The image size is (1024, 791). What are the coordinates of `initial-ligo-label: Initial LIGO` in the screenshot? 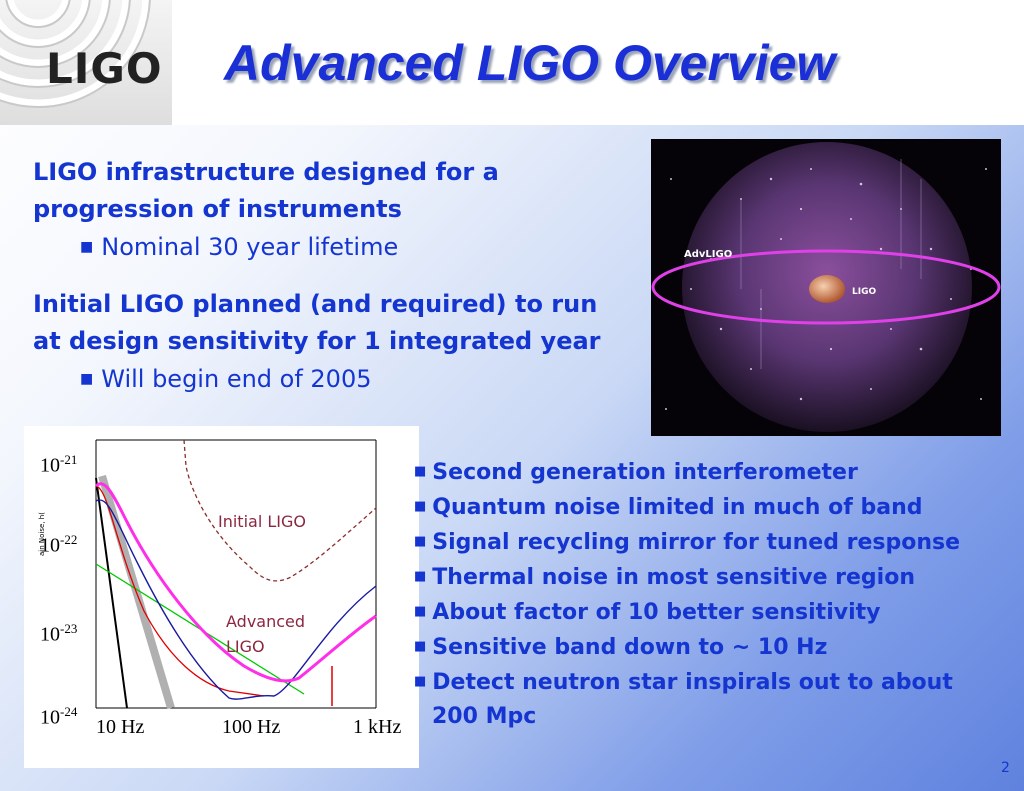 It's located at (262, 521).